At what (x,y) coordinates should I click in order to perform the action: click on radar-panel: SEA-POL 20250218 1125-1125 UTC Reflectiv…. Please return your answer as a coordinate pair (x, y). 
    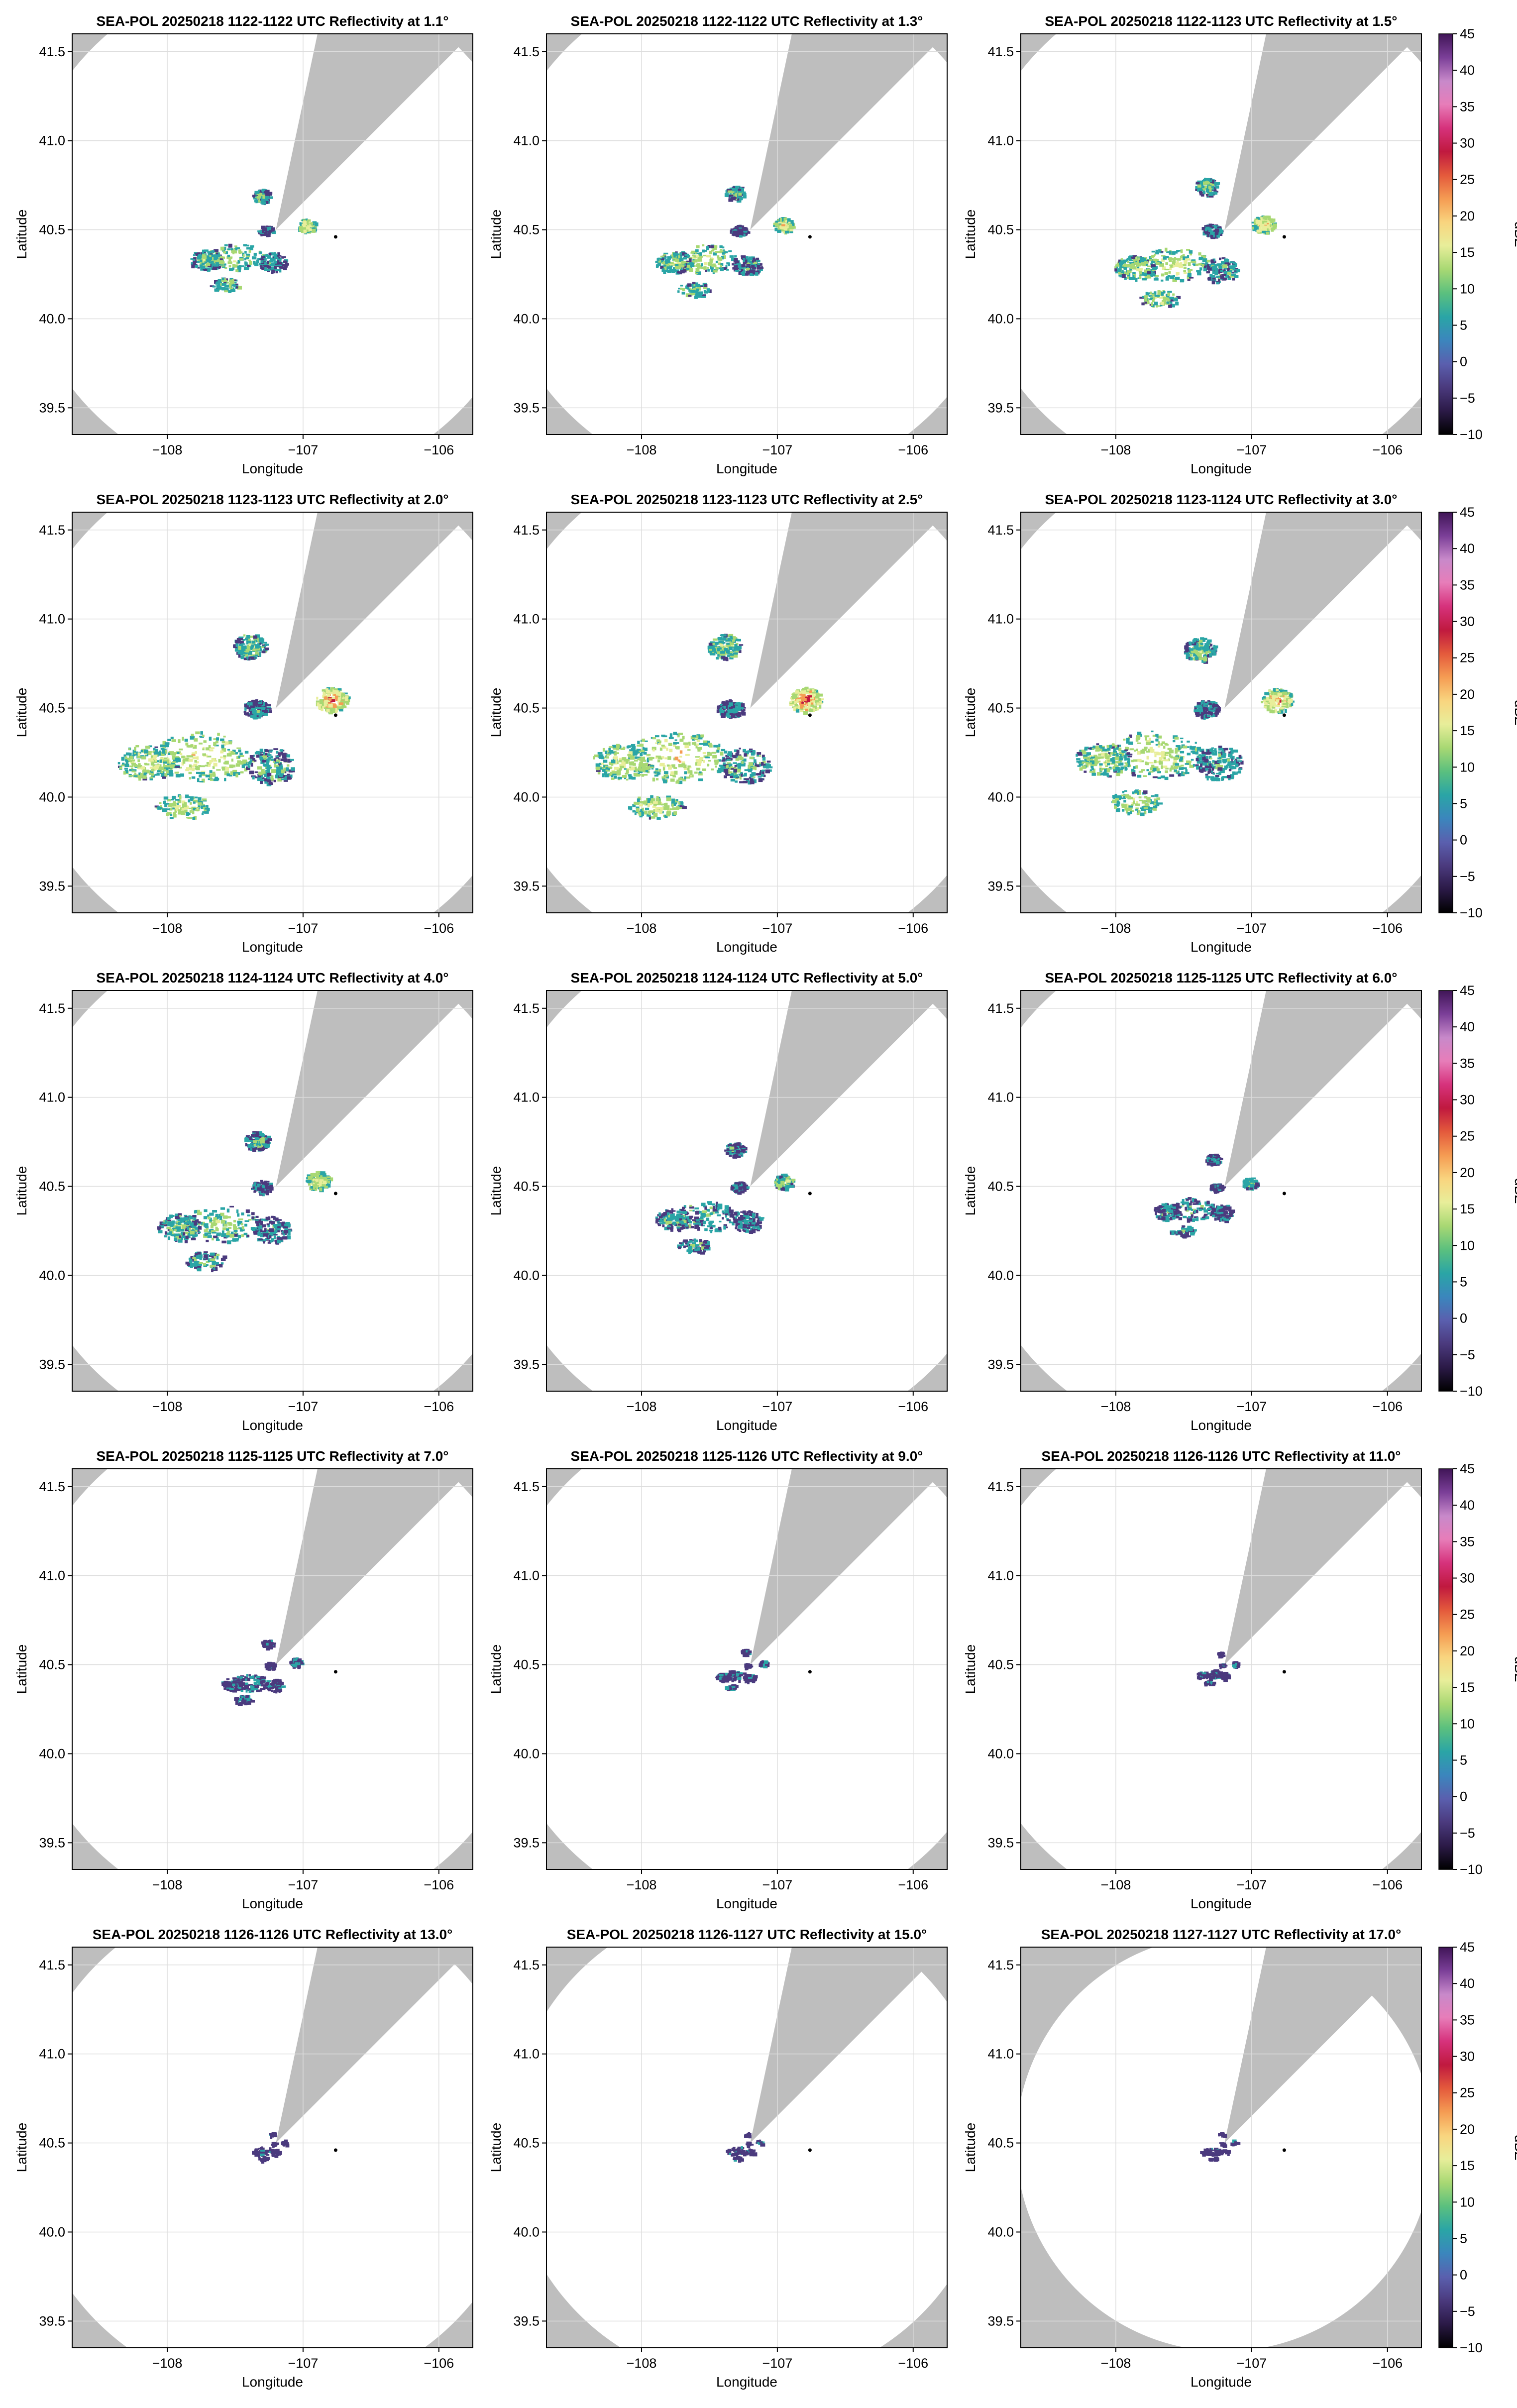
    Looking at the image, I should click on (243, 1680).